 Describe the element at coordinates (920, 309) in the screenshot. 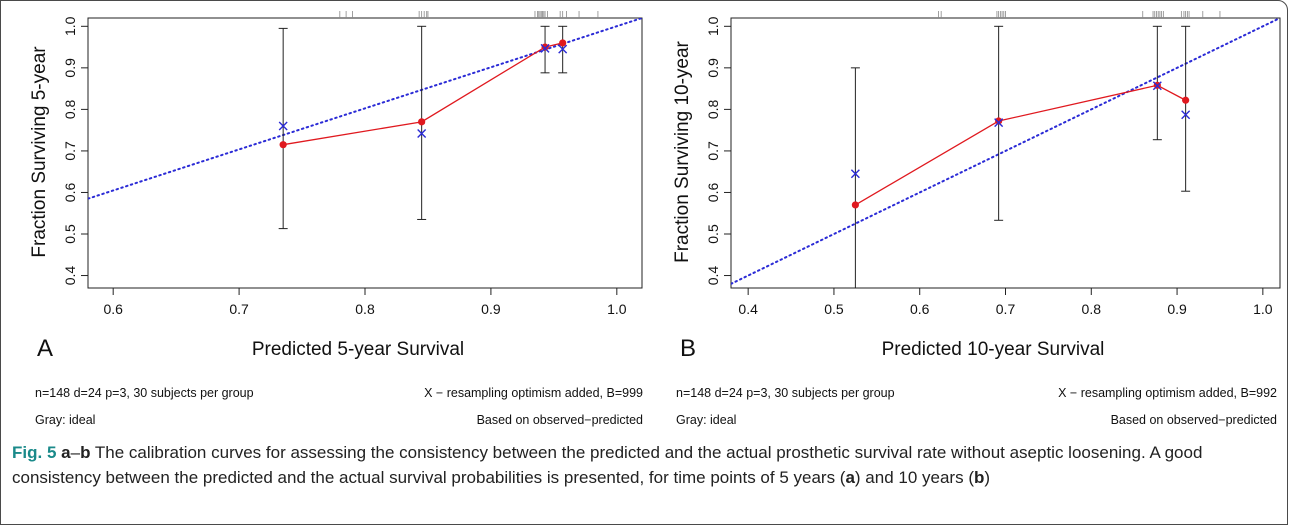

I see `panel-b-x-tick-label: 0.6` at that location.